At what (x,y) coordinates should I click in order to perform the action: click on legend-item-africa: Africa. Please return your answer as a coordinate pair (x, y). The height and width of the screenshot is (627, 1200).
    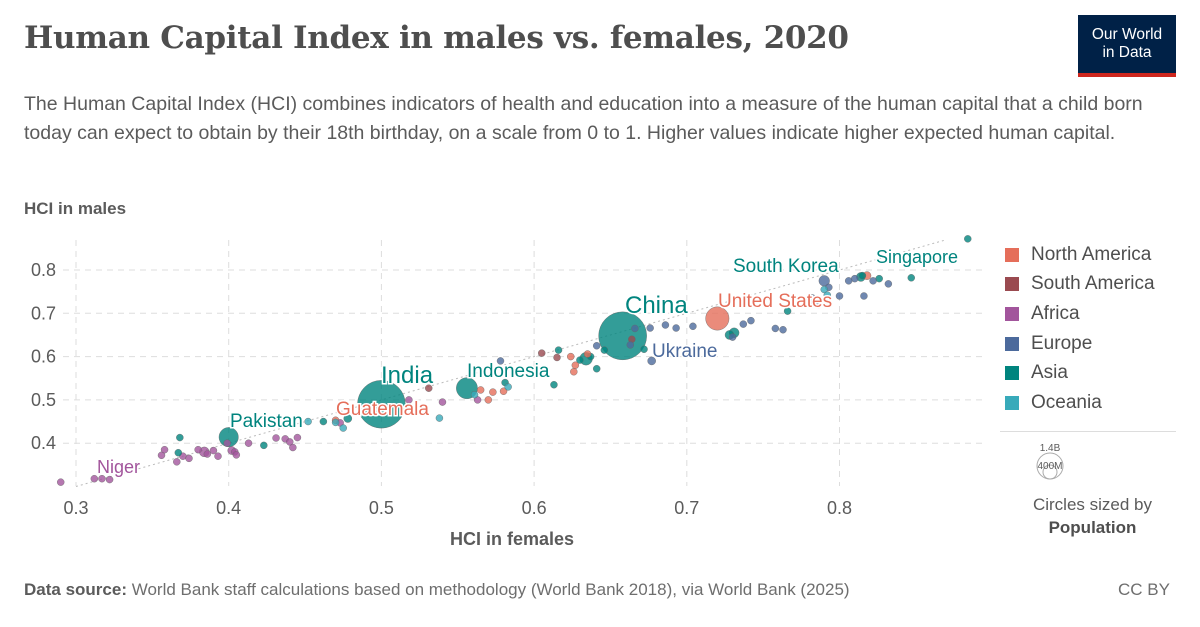
    Looking at the image, I should click on (1080, 314).